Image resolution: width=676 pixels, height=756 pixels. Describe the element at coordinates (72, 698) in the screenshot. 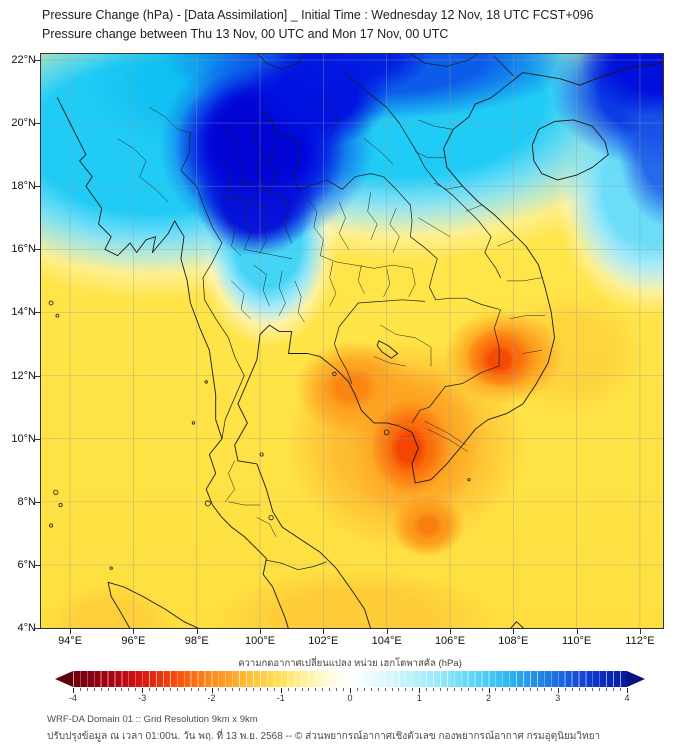

I see `colorbar-tick-label: -4` at that location.